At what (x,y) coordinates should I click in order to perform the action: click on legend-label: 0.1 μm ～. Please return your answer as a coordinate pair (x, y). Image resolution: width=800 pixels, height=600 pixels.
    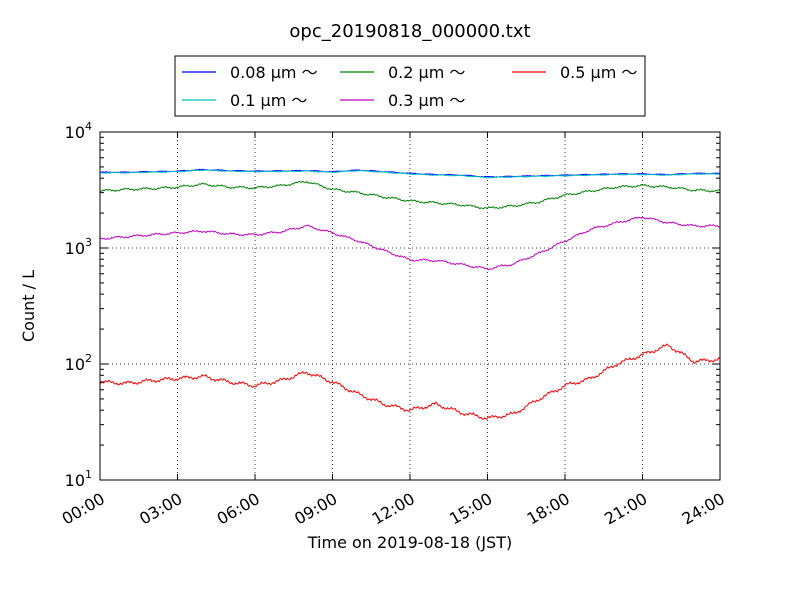
    Looking at the image, I should click on (268, 100).